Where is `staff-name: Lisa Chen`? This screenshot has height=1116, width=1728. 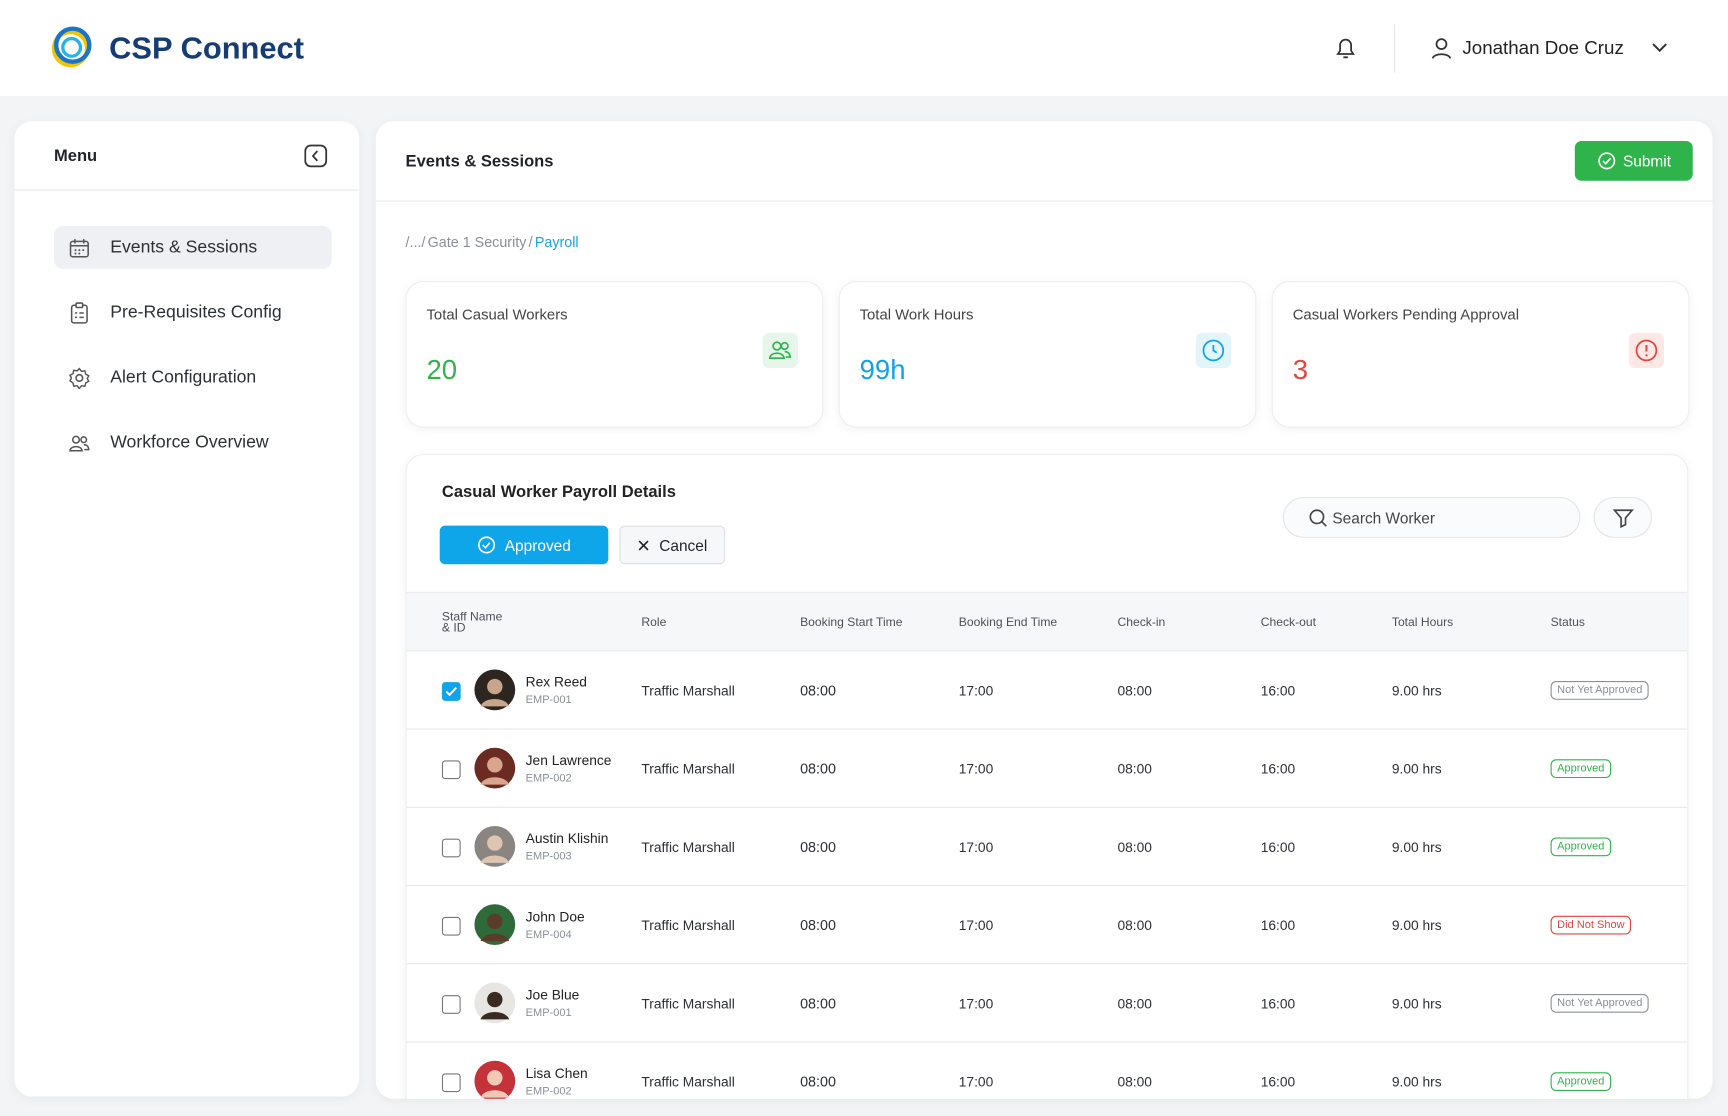
staff-name: Lisa Chen is located at coordinates (556, 1073).